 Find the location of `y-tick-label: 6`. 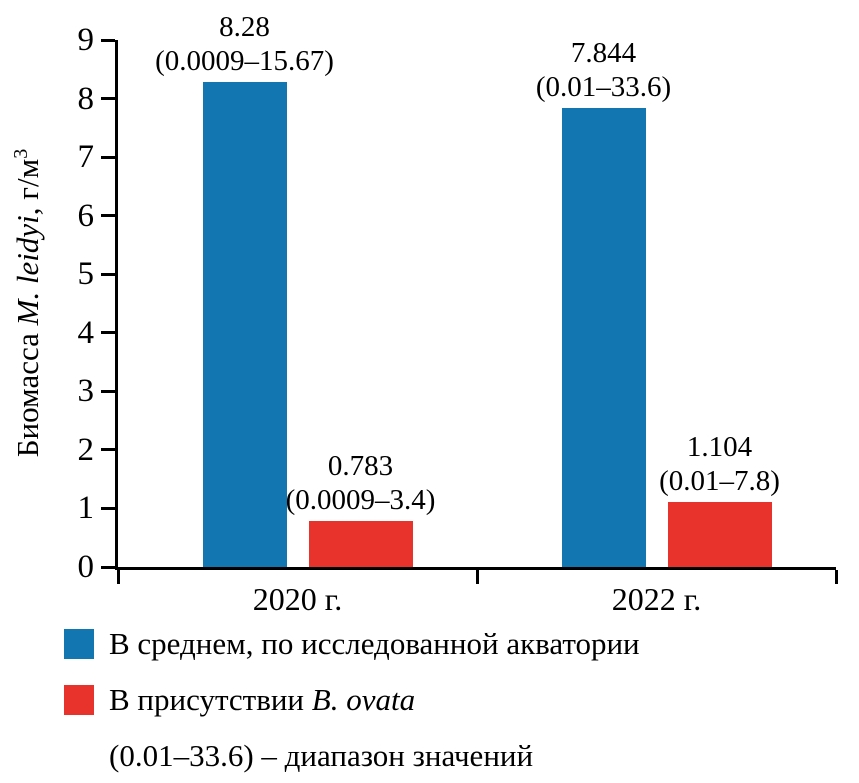

y-tick-label: 6 is located at coordinates (86, 215).